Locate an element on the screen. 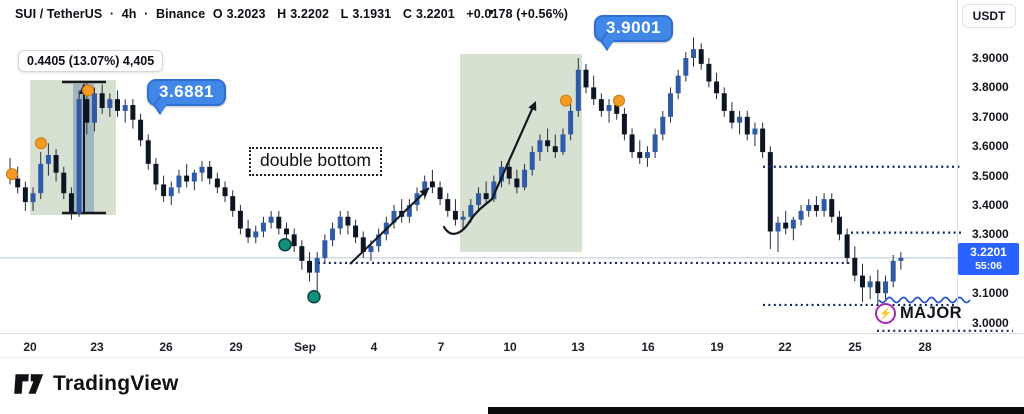 The height and width of the screenshot is (414, 1024). time-tick-label: Sep is located at coordinates (305, 347).